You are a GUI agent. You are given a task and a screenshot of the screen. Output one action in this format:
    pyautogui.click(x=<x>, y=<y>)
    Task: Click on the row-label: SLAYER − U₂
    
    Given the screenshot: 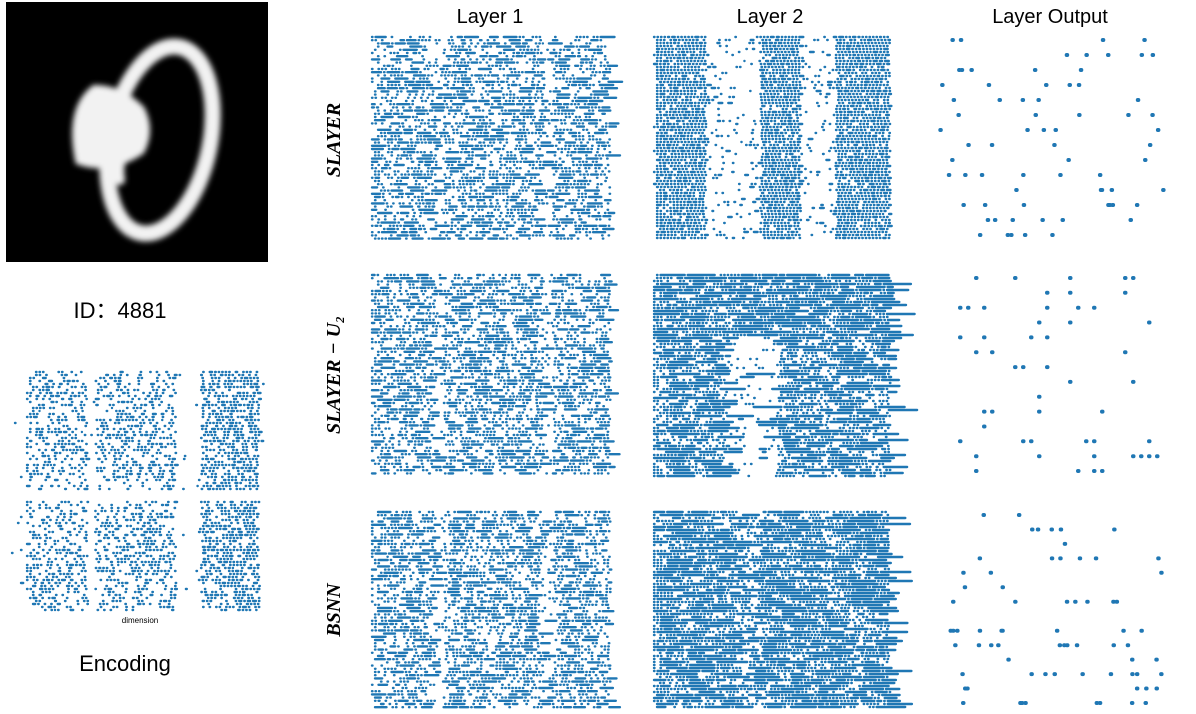 What is the action you would take?
    pyautogui.click(x=334, y=375)
    